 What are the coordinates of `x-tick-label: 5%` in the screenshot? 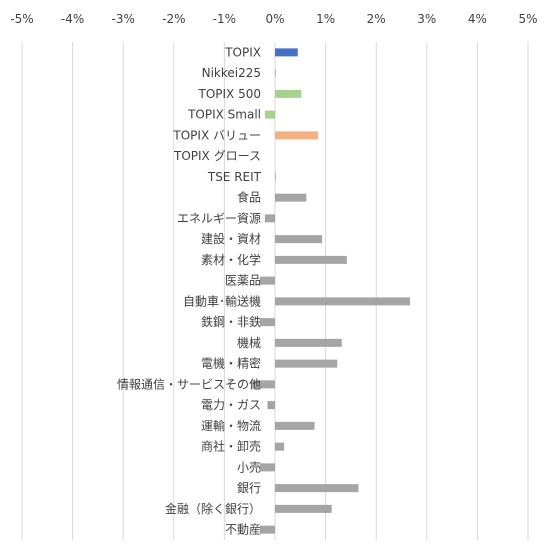 It's located at (527, 19).